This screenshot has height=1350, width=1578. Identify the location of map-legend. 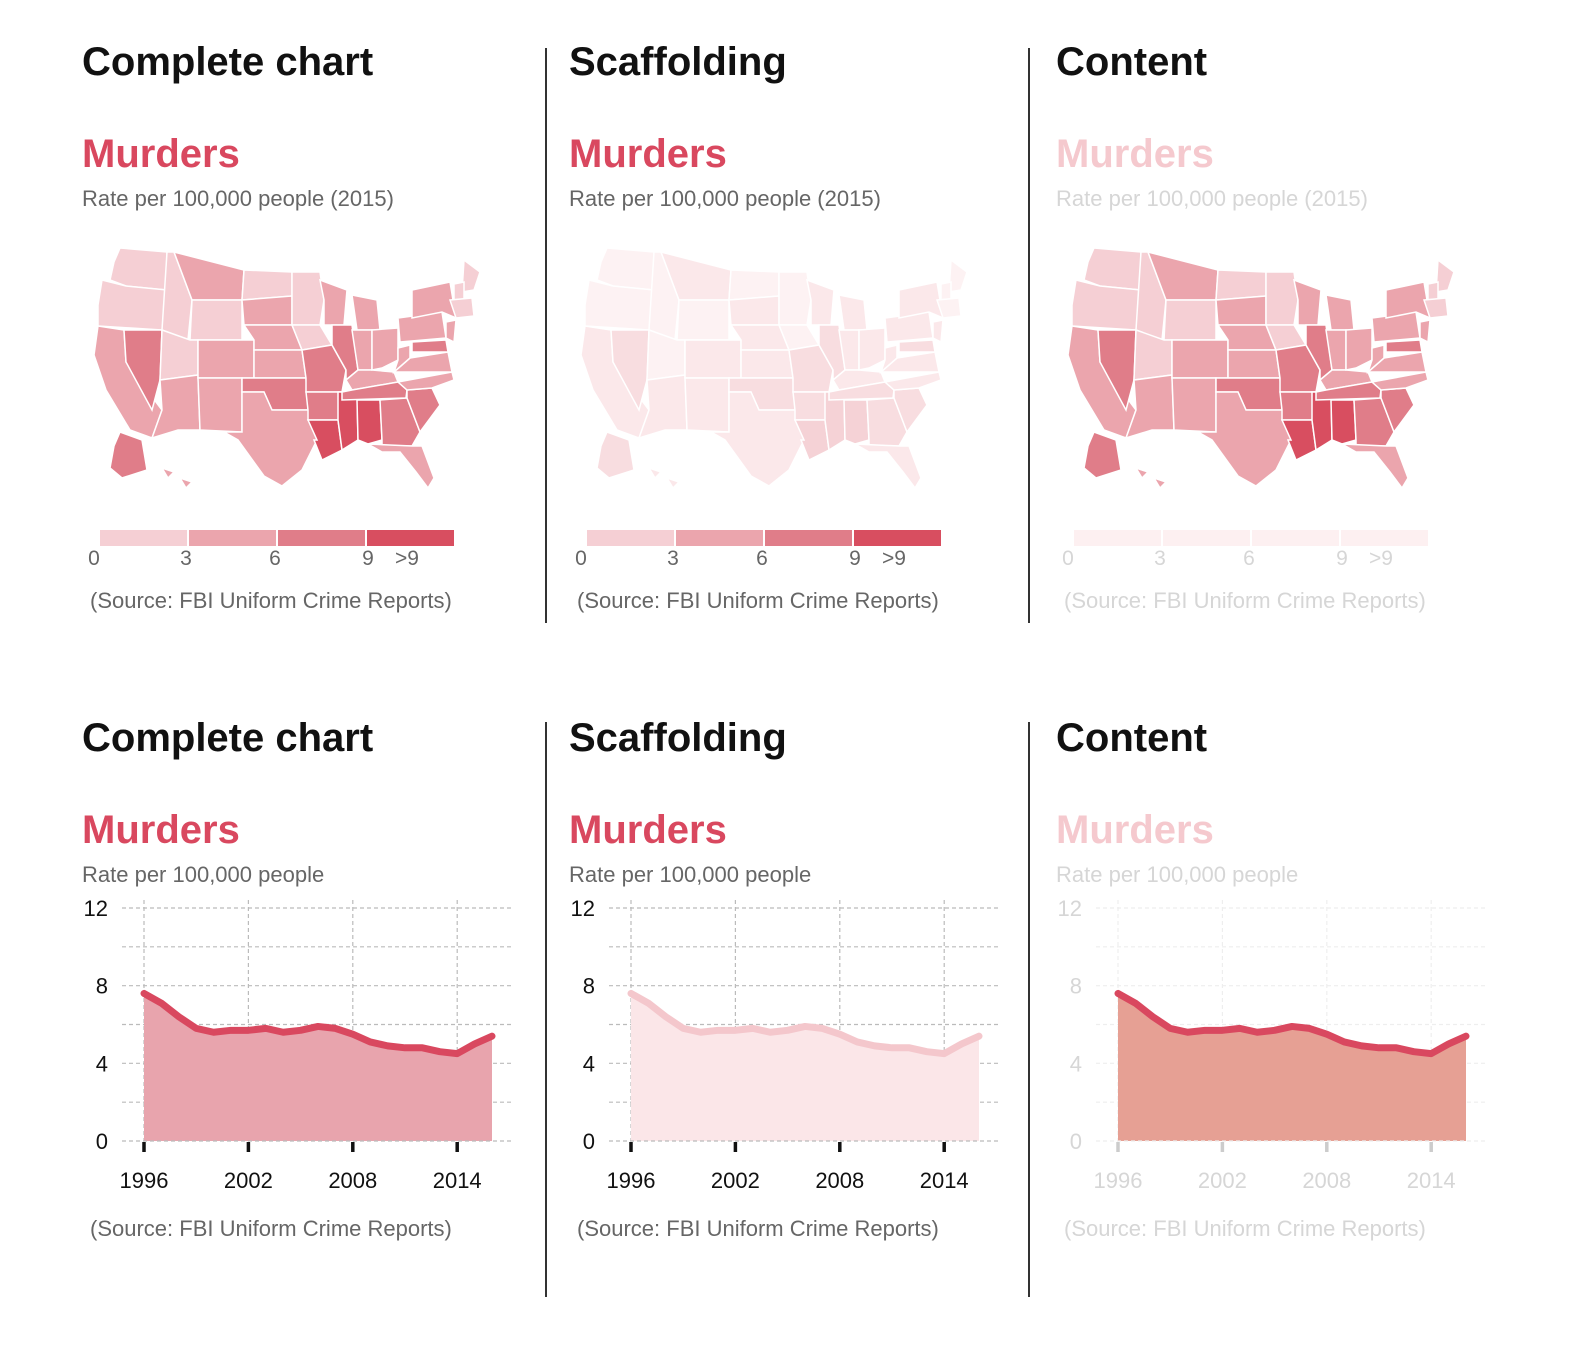
(277, 538).